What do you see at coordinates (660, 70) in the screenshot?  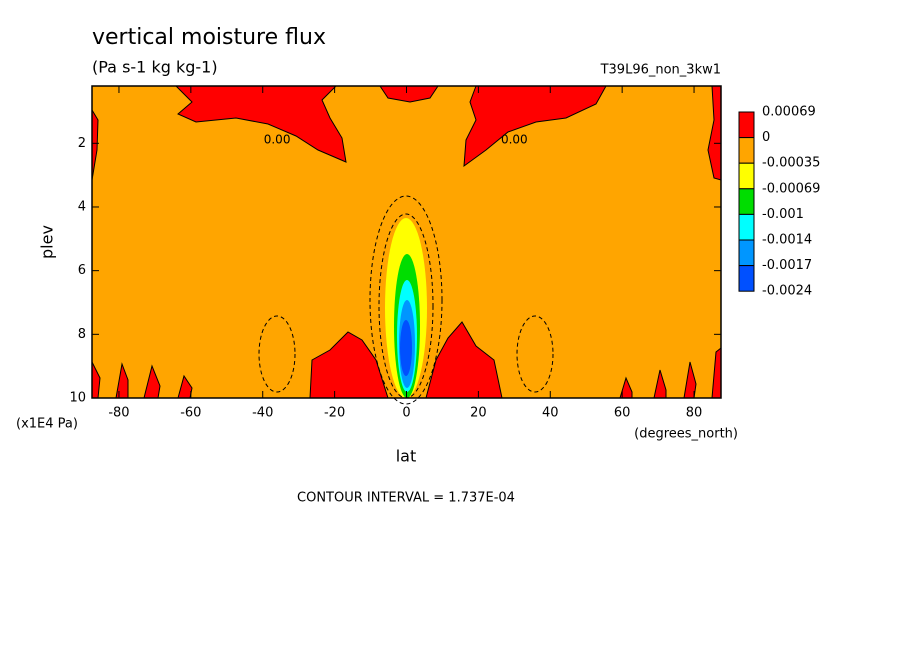 I see `run-label: T39L96_non_3kw1` at bounding box center [660, 70].